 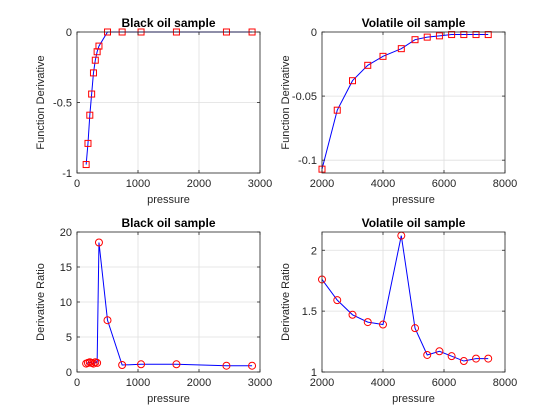 I want to click on y-tick-label: 10, so click(x=66, y=303).